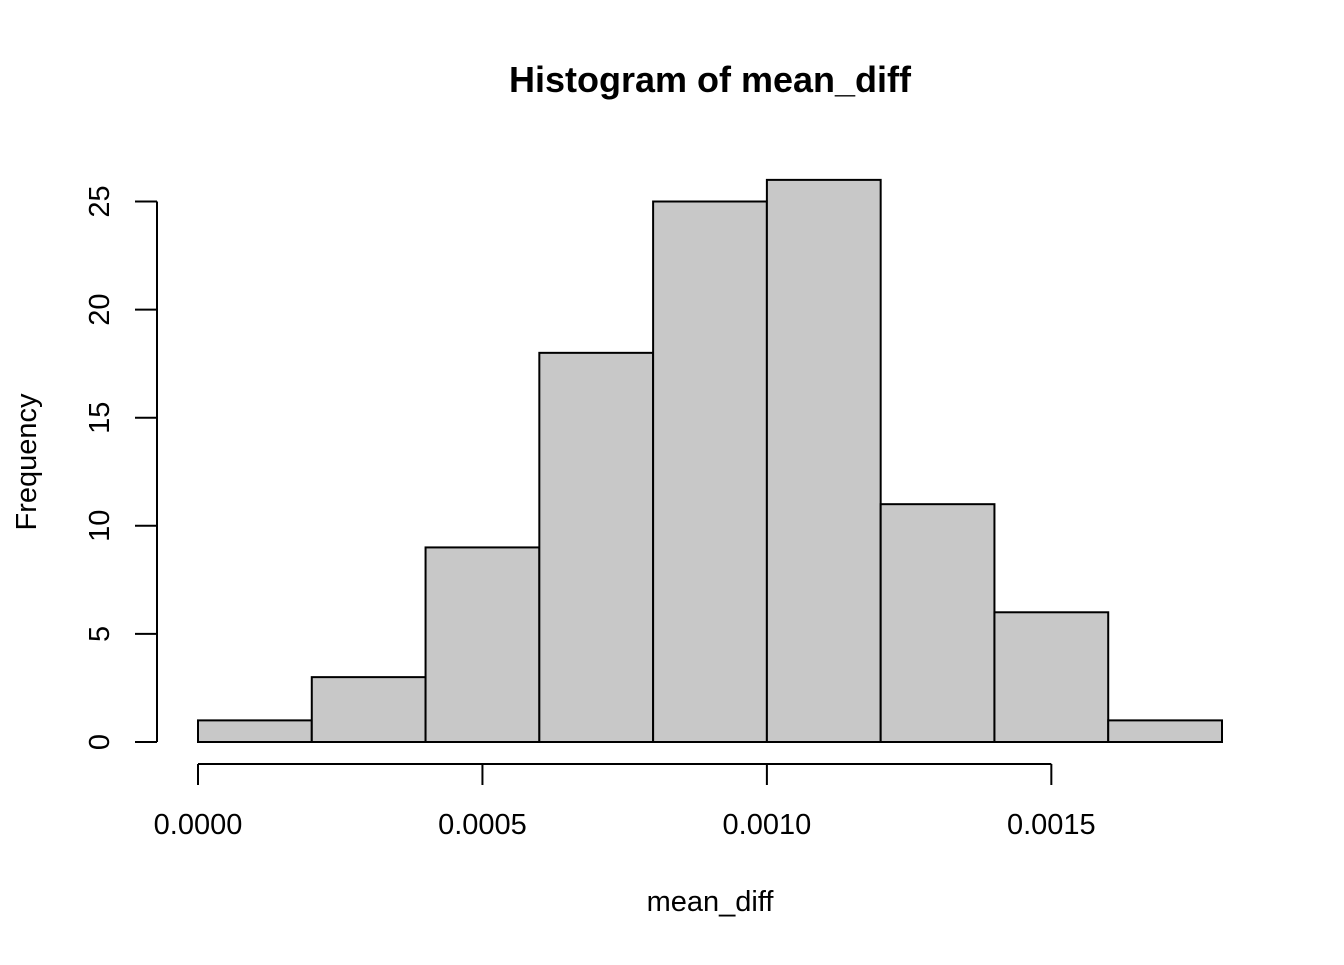 Image resolution: width=1344 pixels, height=965 pixels. Describe the element at coordinates (27, 462) in the screenshot. I see `y-axis-label: Frequency` at that location.